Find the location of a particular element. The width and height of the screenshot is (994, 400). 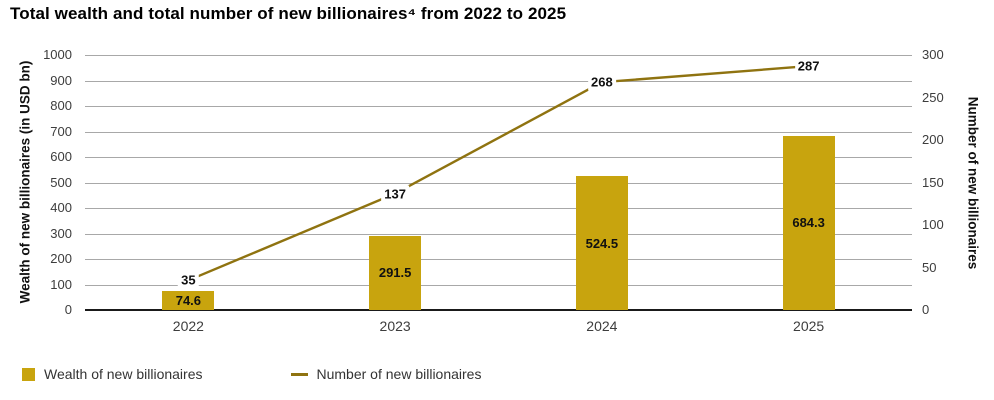

x-axis-label: 2022 is located at coordinates (188, 326).